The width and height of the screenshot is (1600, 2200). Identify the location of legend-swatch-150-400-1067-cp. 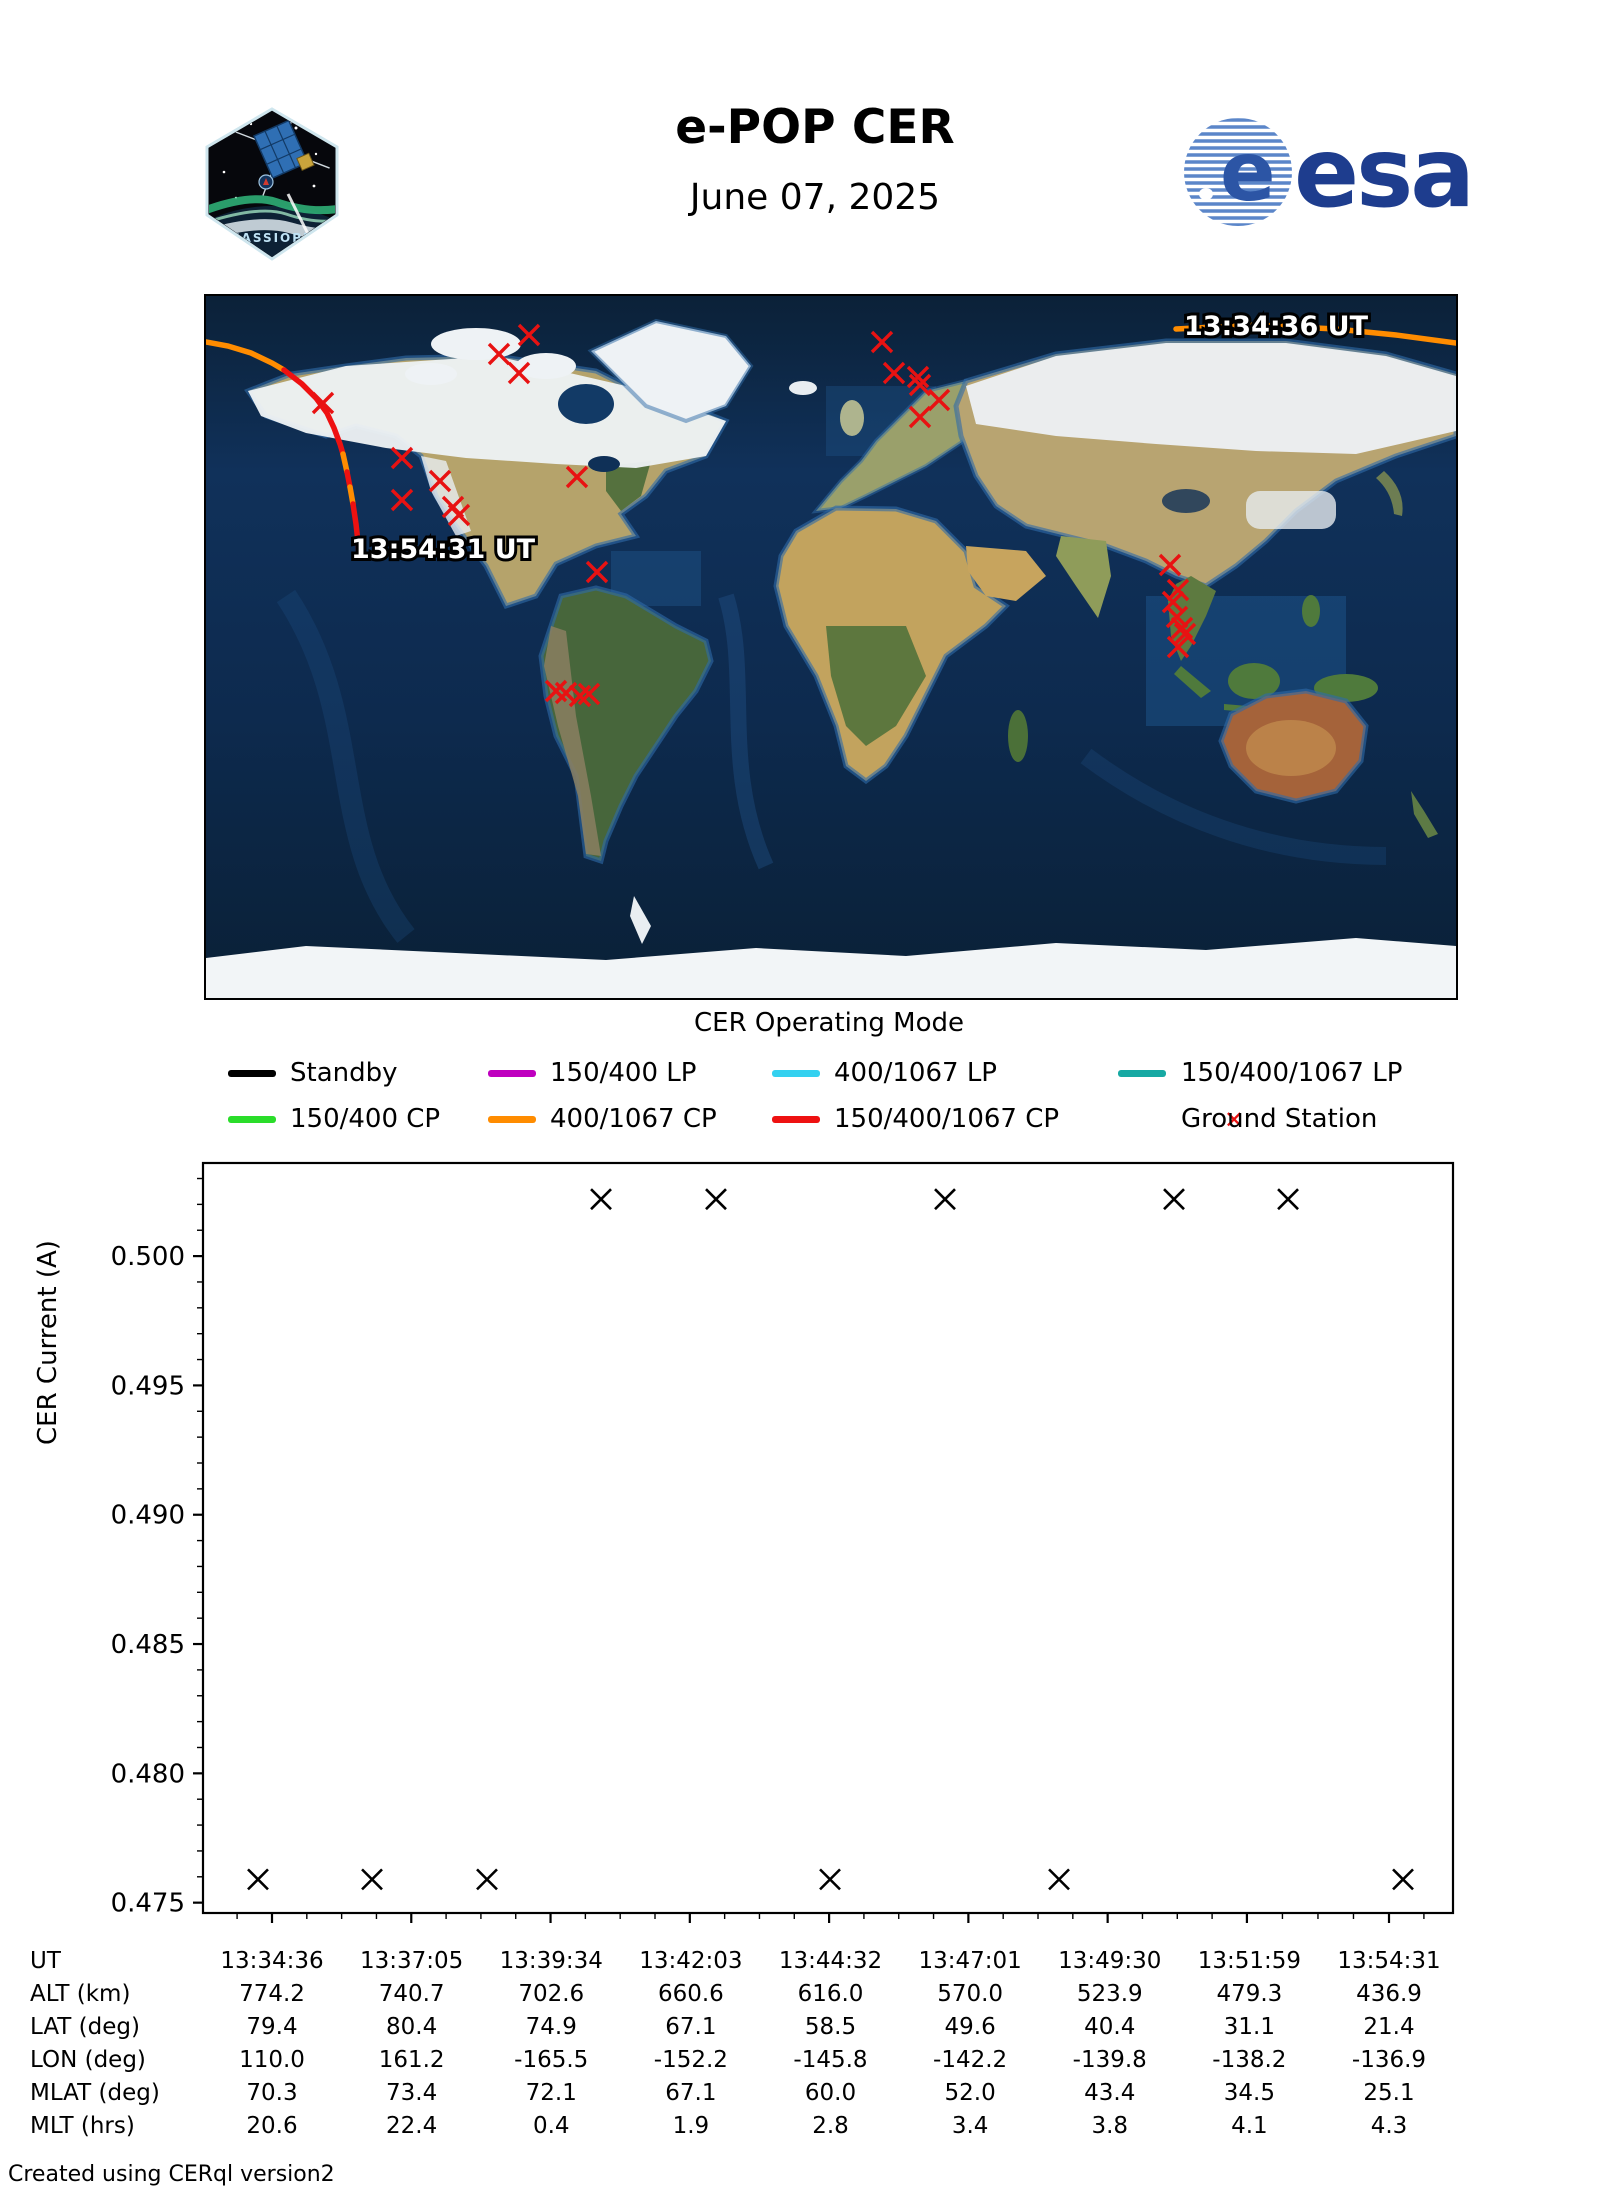
(796, 1119).